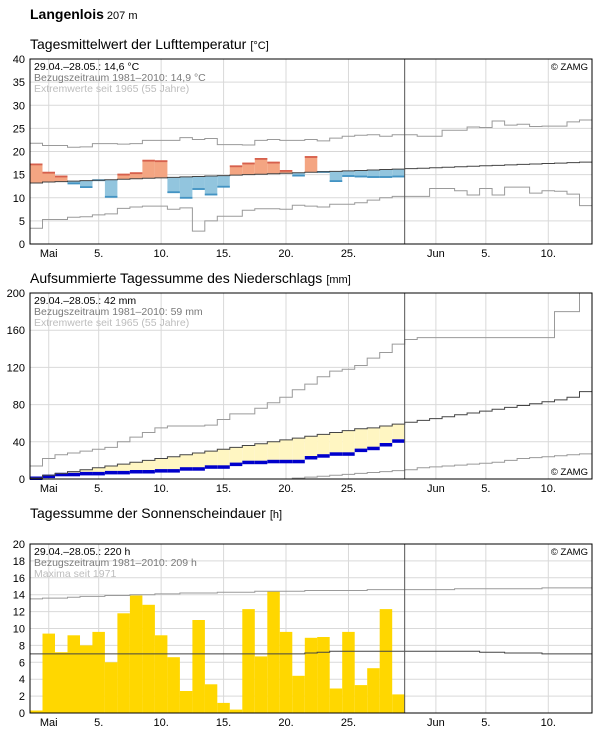  What do you see at coordinates (19, 406) in the screenshot?
I see `precipitation-ytick-label: 80` at bounding box center [19, 406].